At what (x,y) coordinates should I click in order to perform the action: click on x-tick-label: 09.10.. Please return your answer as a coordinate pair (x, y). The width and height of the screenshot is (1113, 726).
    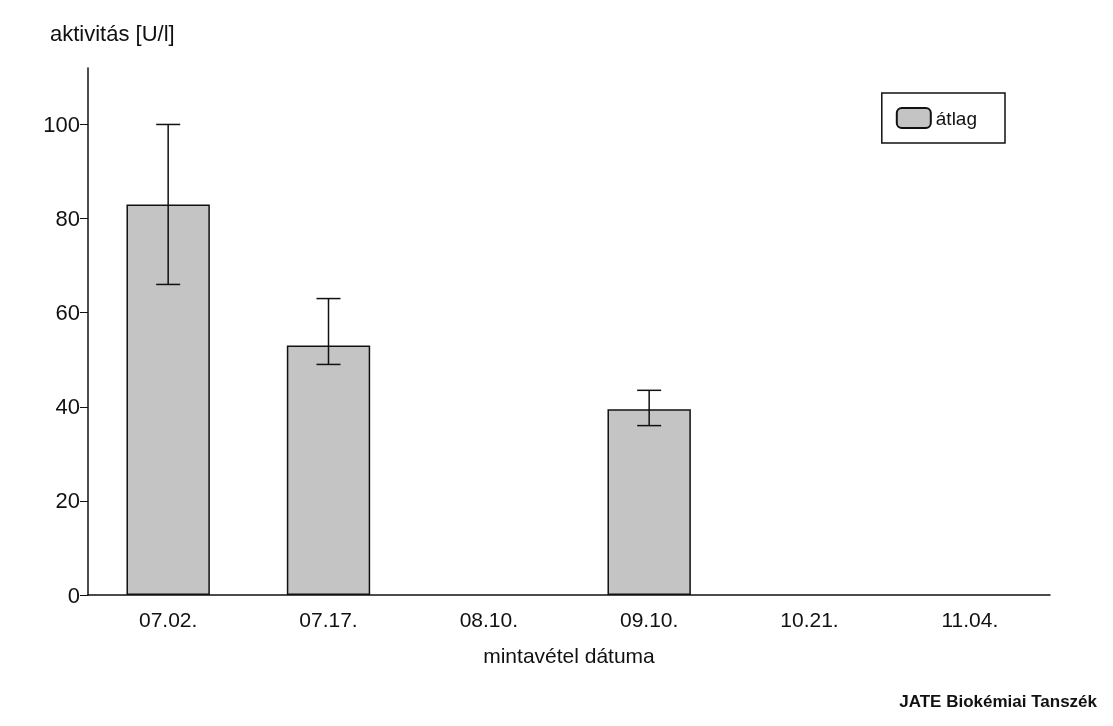
    Looking at the image, I should click on (649, 619).